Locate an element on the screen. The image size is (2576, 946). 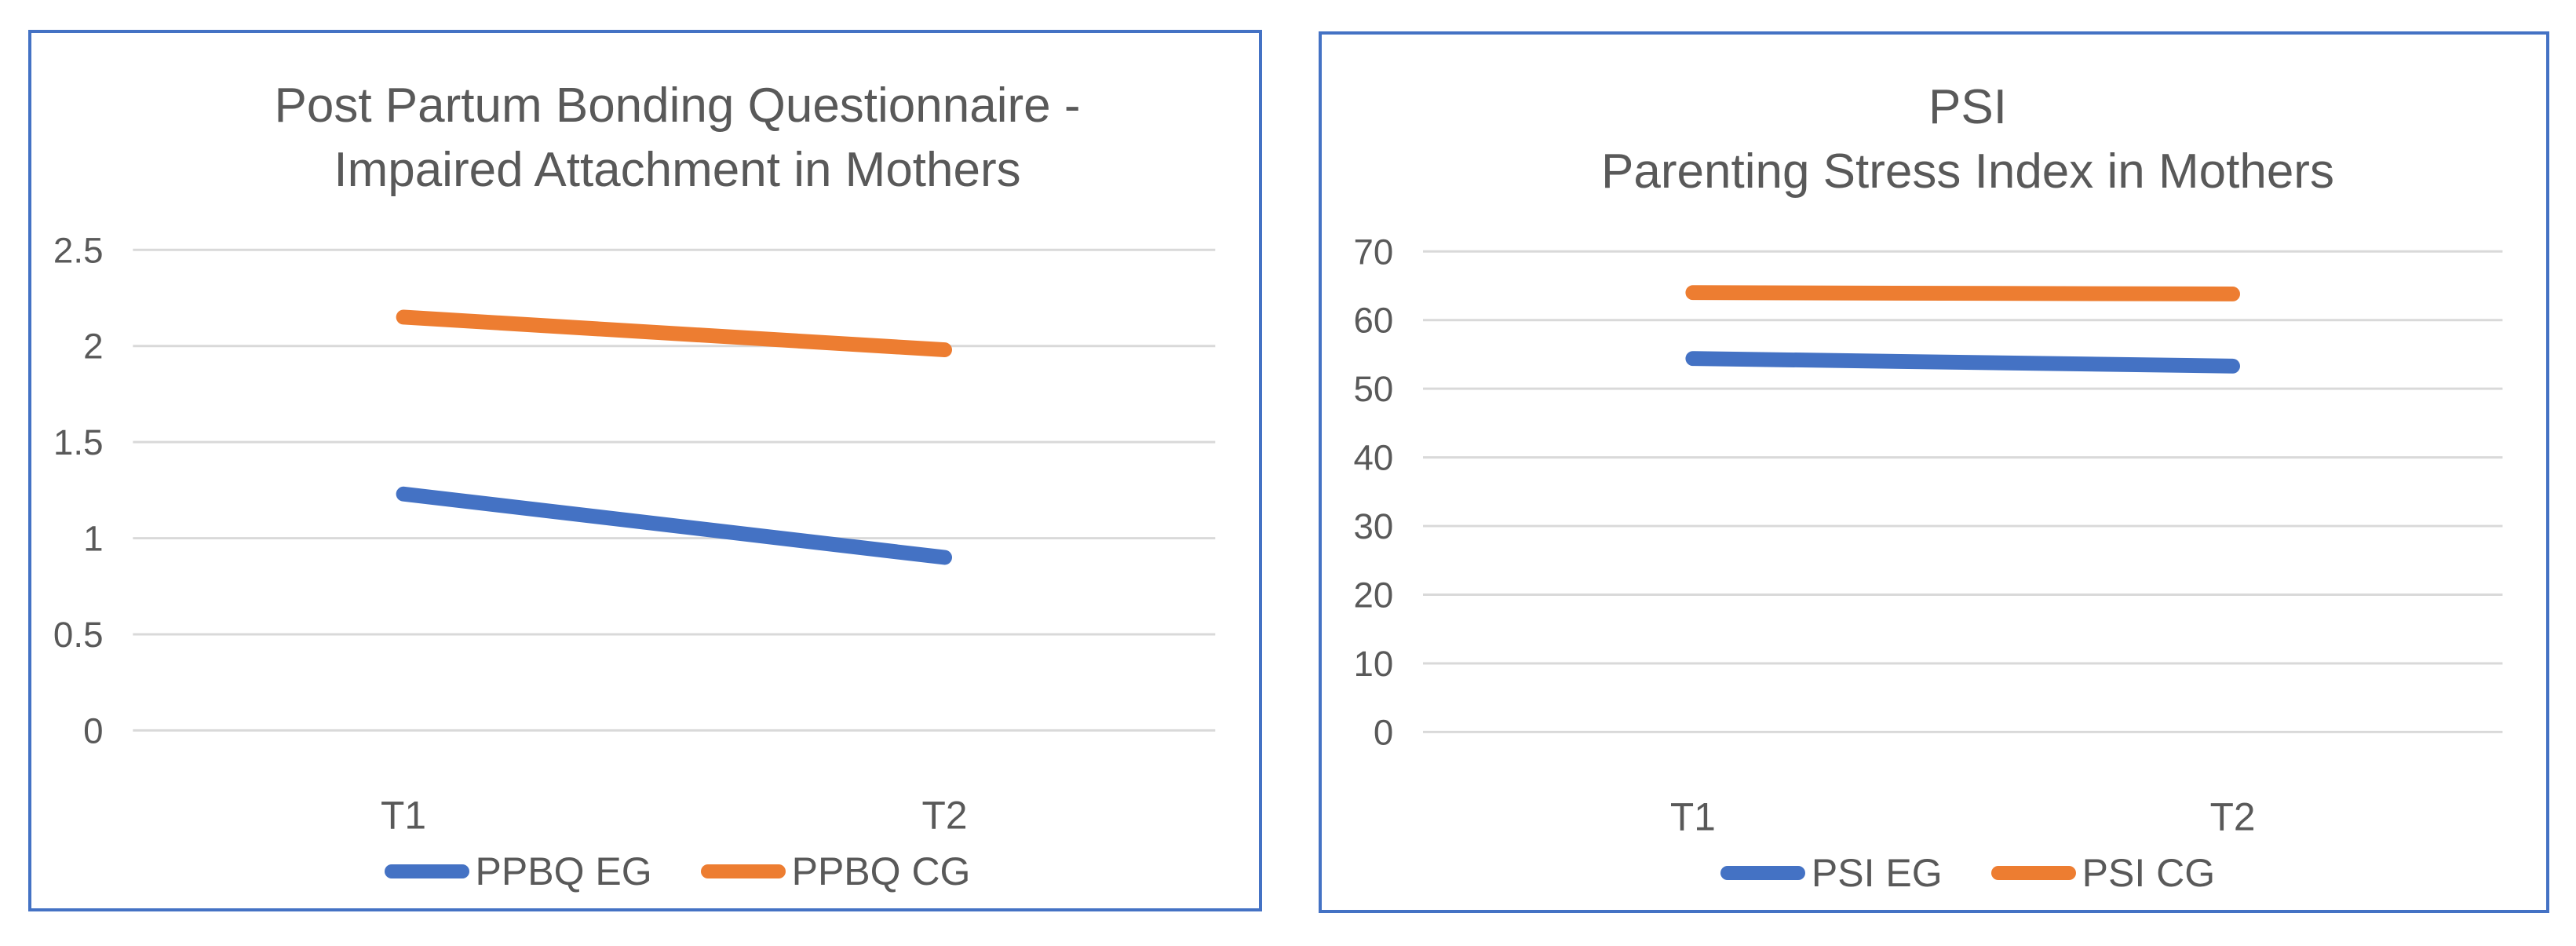
legend-item: PSI EG is located at coordinates (1831, 873).